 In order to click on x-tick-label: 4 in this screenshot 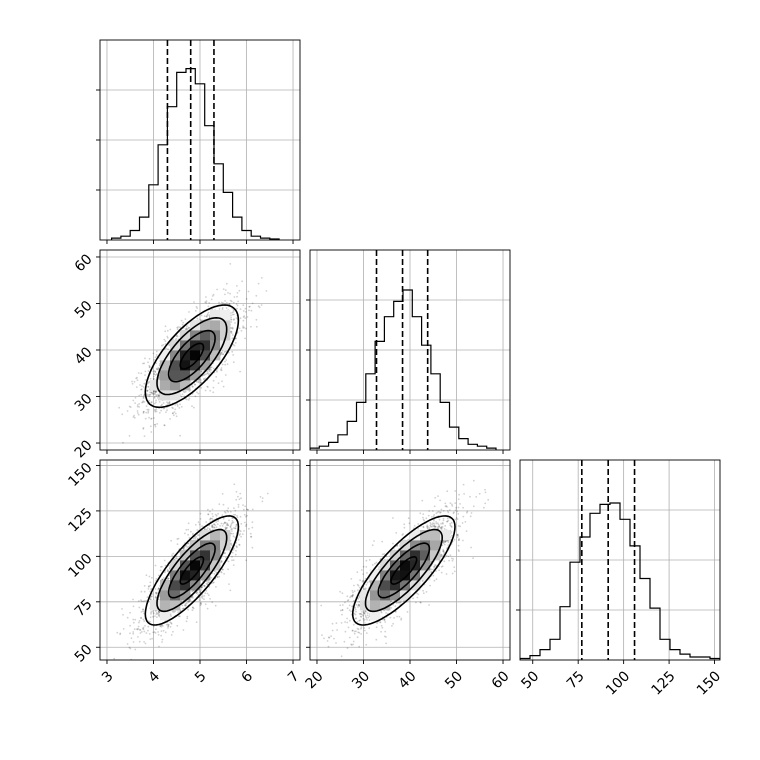, I will do `click(154, 677)`.